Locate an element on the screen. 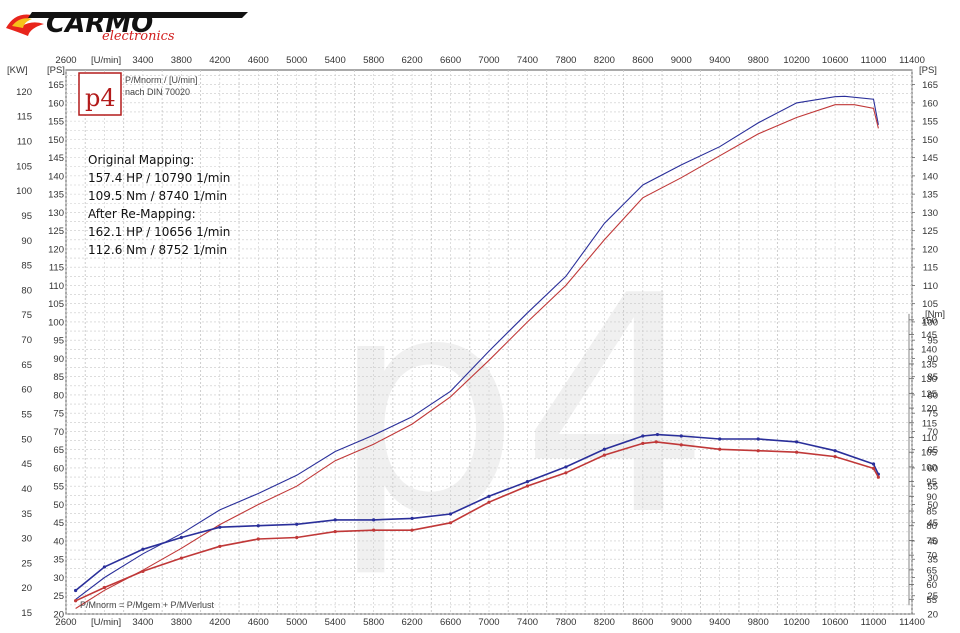 The image size is (960, 633). nm-tick-label: 55 is located at coordinates (931, 600).